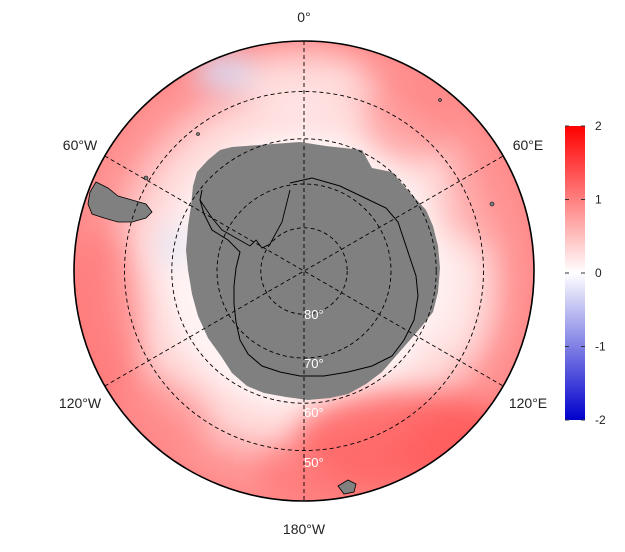 The image size is (625, 552). What do you see at coordinates (314, 412) in the screenshot?
I see `lat-label-60: 60°` at bounding box center [314, 412].